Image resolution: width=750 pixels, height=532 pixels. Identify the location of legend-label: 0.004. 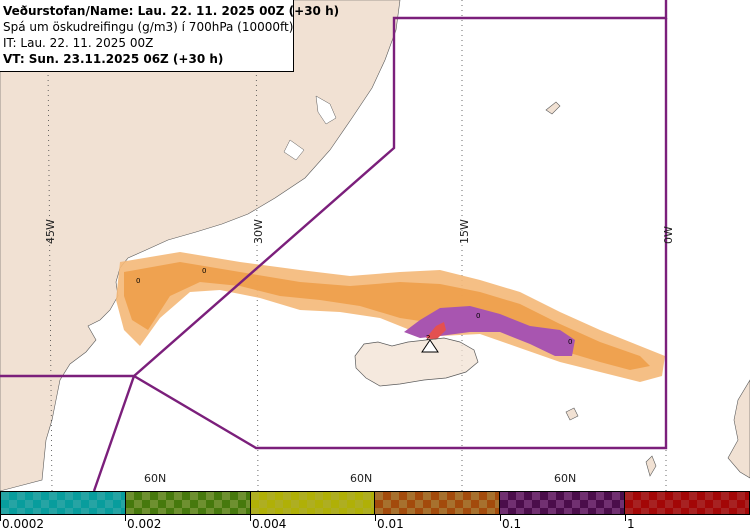
(269, 524).